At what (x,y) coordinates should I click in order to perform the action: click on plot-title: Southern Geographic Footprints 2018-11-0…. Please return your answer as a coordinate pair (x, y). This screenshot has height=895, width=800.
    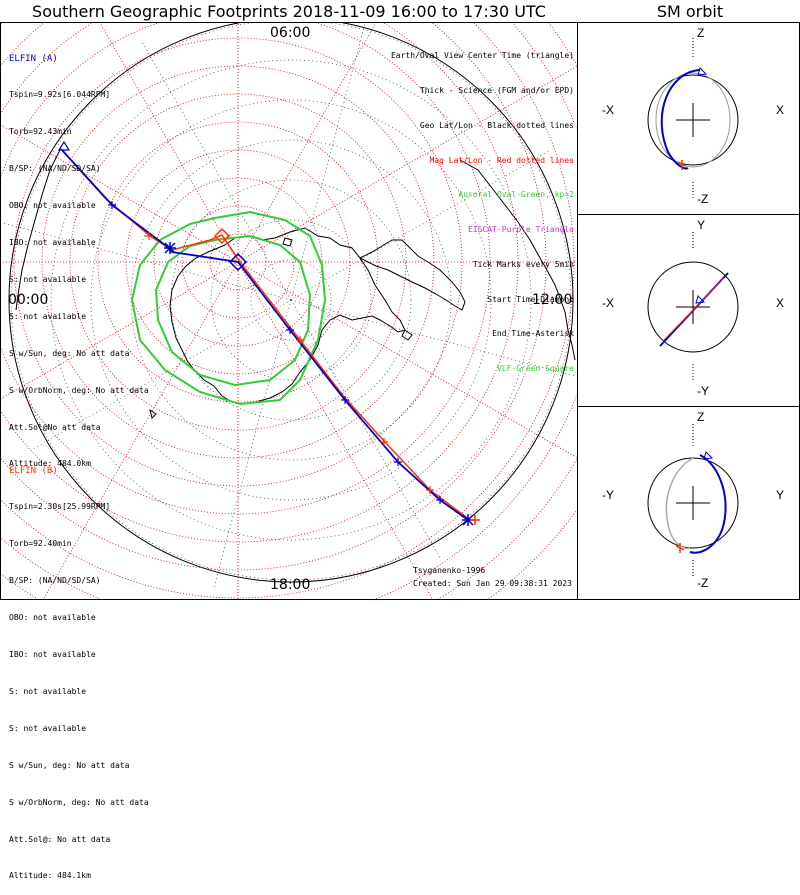
    Looking at the image, I should click on (289, 11).